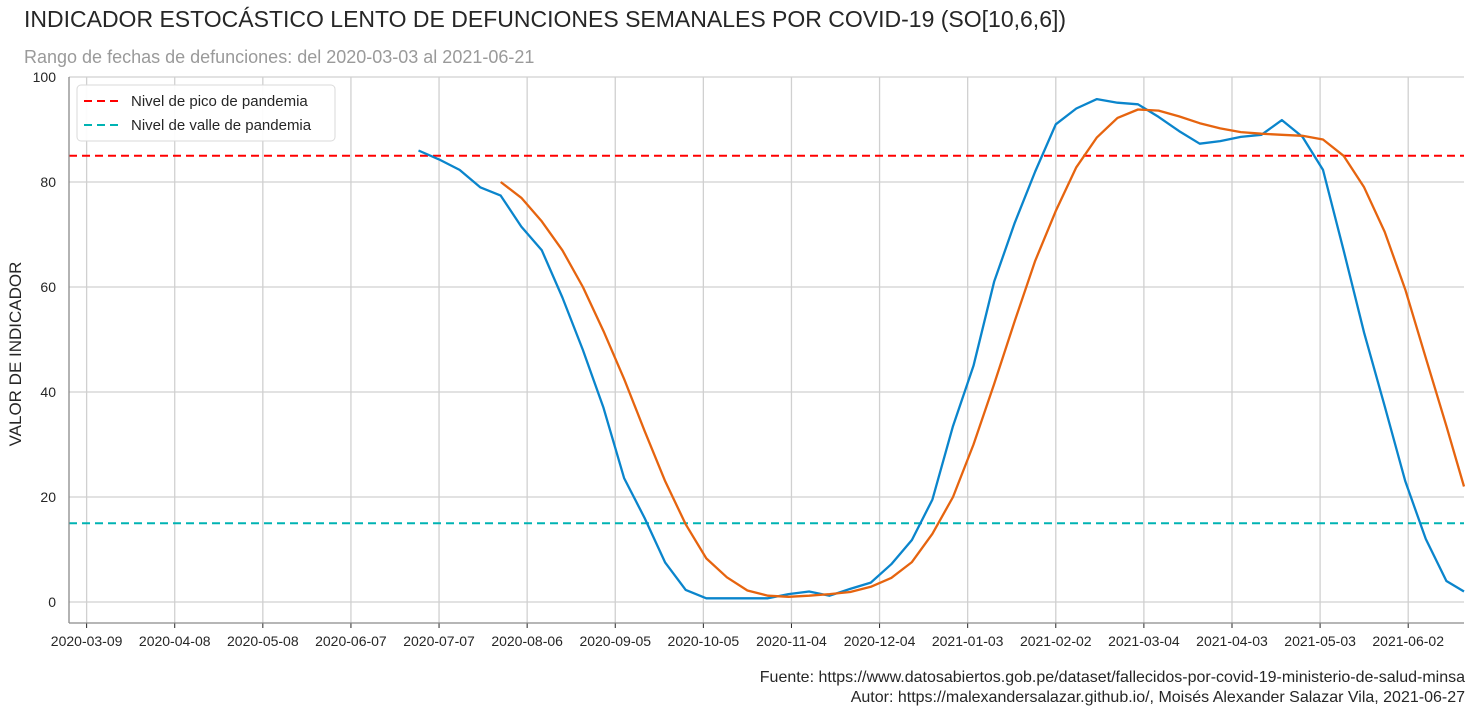 This screenshot has height=717, width=1471. What do you see at coordinates (880, 641) in the screenshot?
I see `x-tick-label: 2020-12-04` at bounding box center [880, 641].